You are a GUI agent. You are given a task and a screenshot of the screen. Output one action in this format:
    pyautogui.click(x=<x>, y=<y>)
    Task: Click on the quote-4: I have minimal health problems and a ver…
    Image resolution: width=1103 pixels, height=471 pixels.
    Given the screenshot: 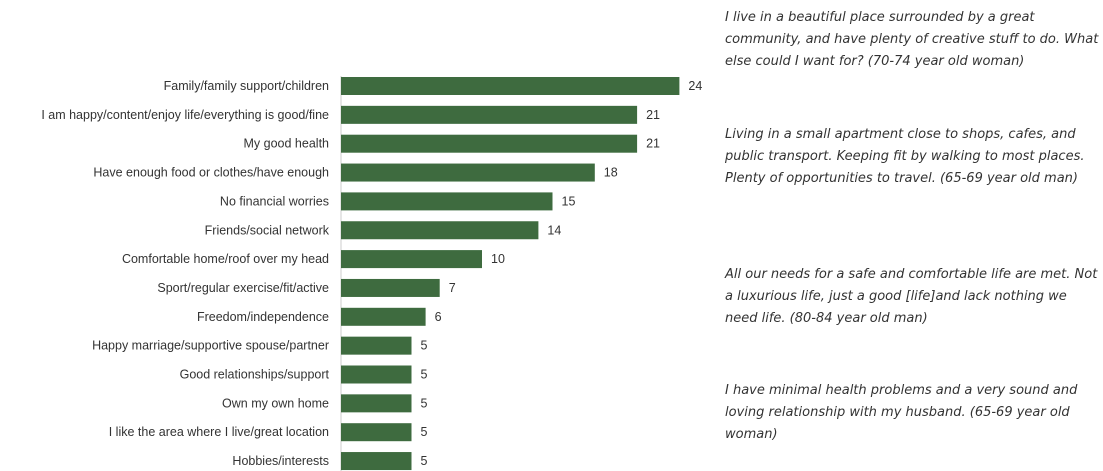 What is the action you would take?
    pyautogui.click(x=901, y=412)
    